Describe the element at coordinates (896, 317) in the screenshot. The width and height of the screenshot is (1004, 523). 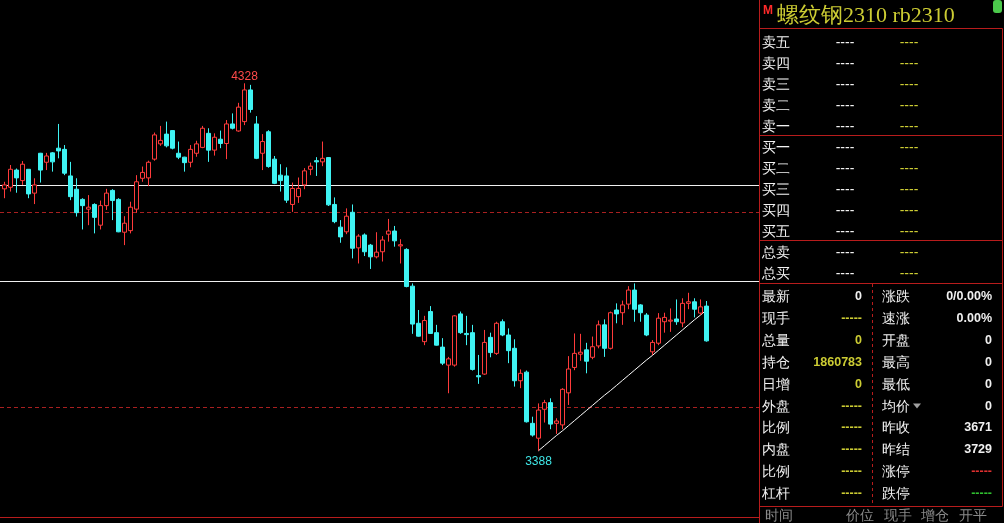
I see `category-label: 速涨` at that location.